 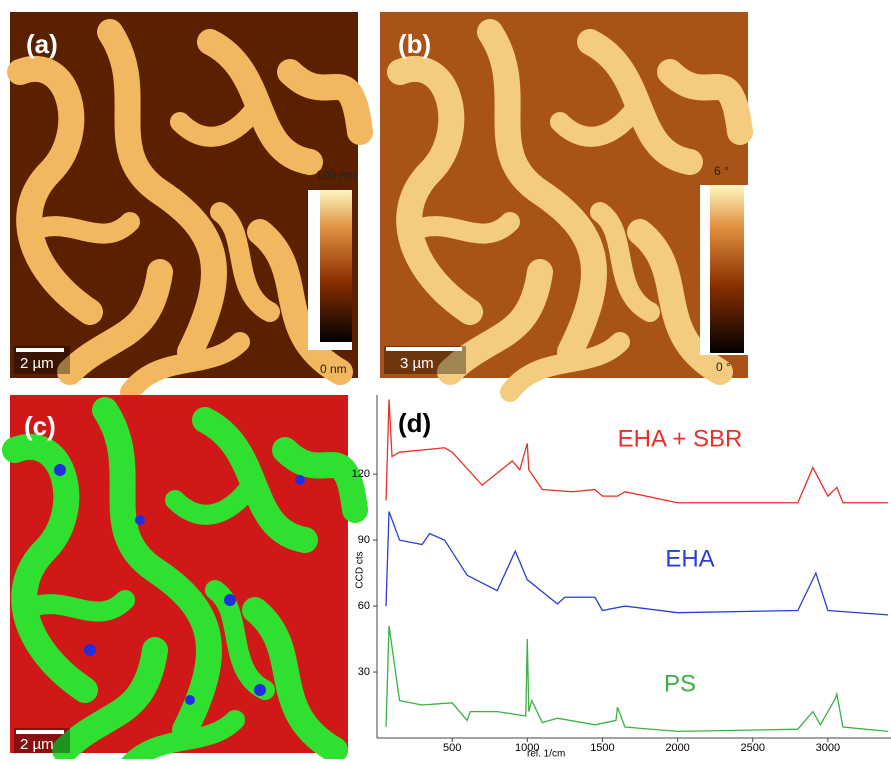 I want to click on blue-domains, so click(x=179, y=584).